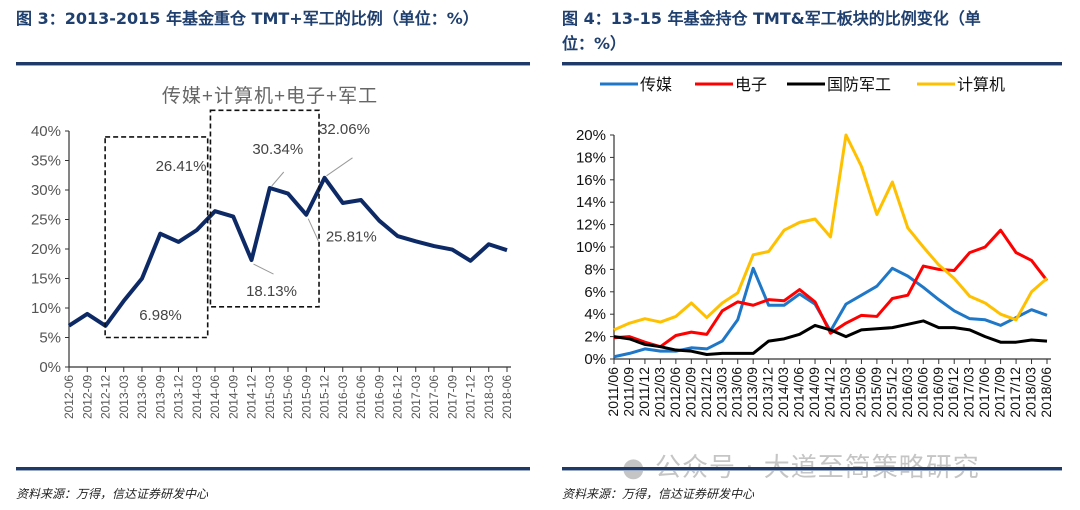 This screenshot has width=1080, height=510. I want to click on x-tick-label: 2013/12, so click(768, 392).